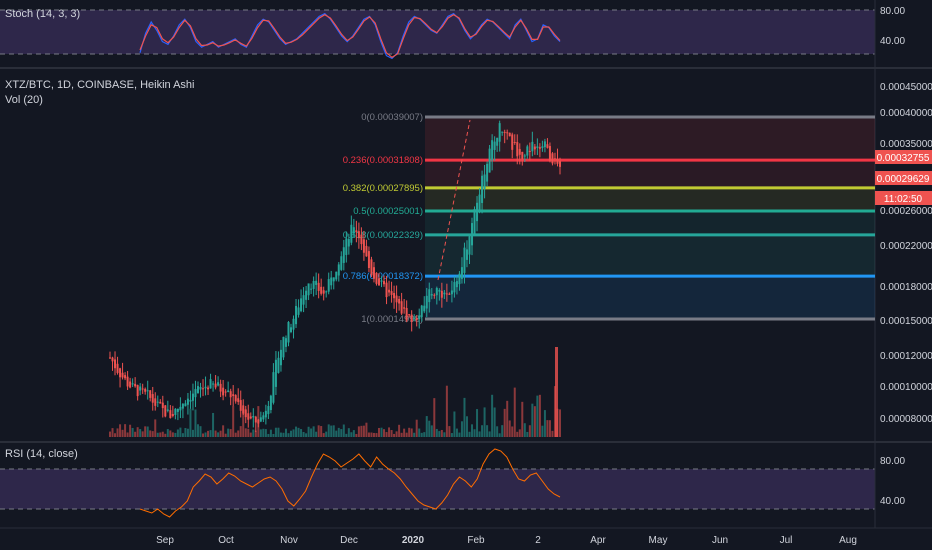  What do you see at coordinates (906, 211) in the screenshot?
I see `price-tick-label: 0.00026000` at bounding box center [906, 211].